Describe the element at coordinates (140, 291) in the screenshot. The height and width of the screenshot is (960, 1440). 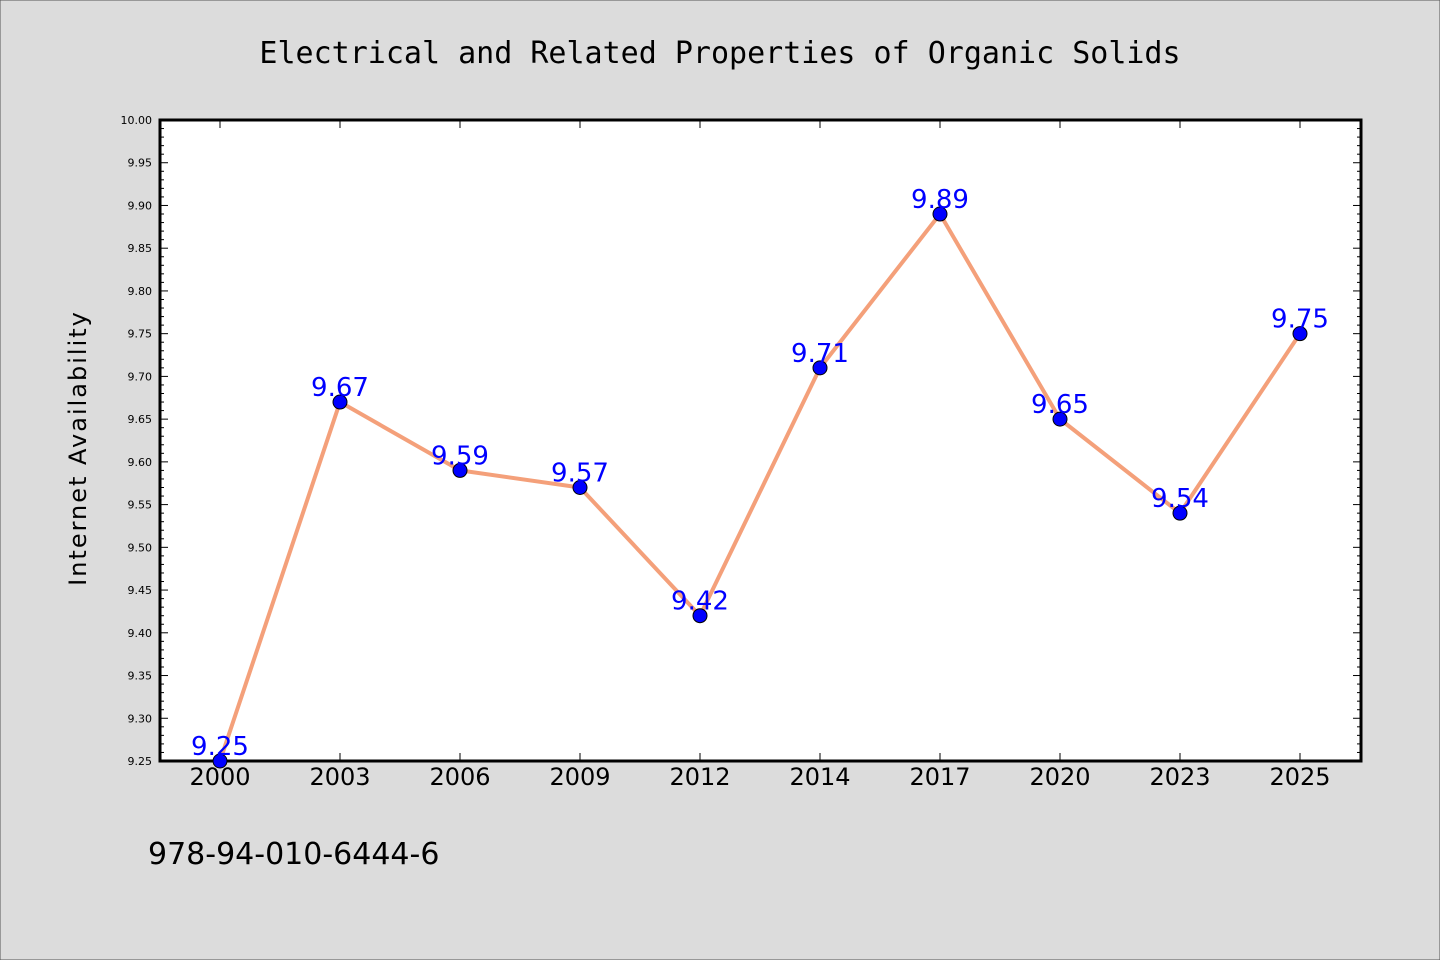
I see `y-tick-label: 9.80` at that location.